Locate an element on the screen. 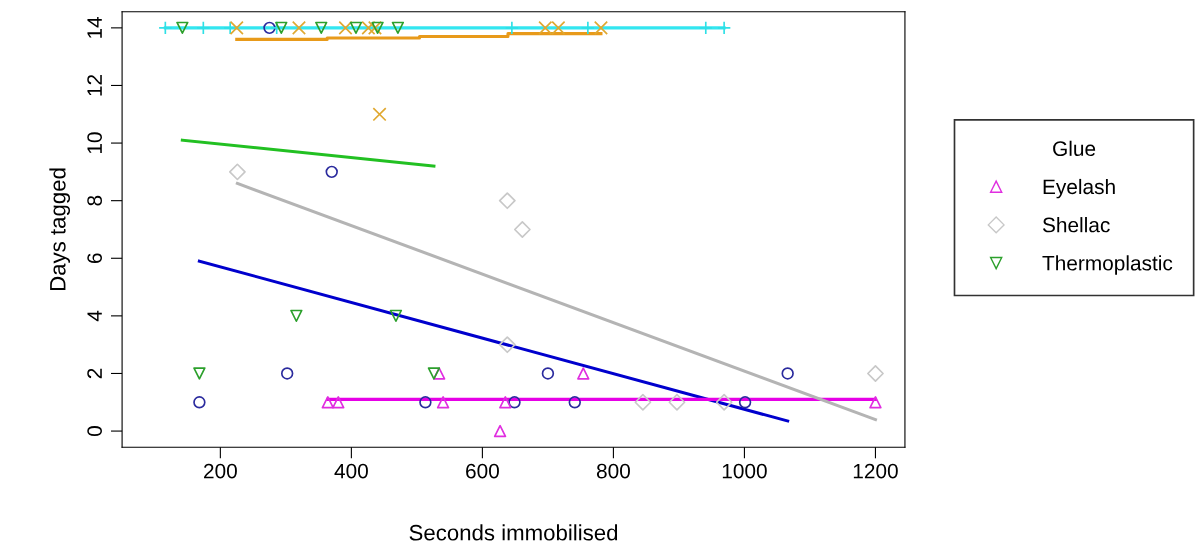 The image size is (1197, 559). x-tick-label: 400 is located at coordinates (351, 471).